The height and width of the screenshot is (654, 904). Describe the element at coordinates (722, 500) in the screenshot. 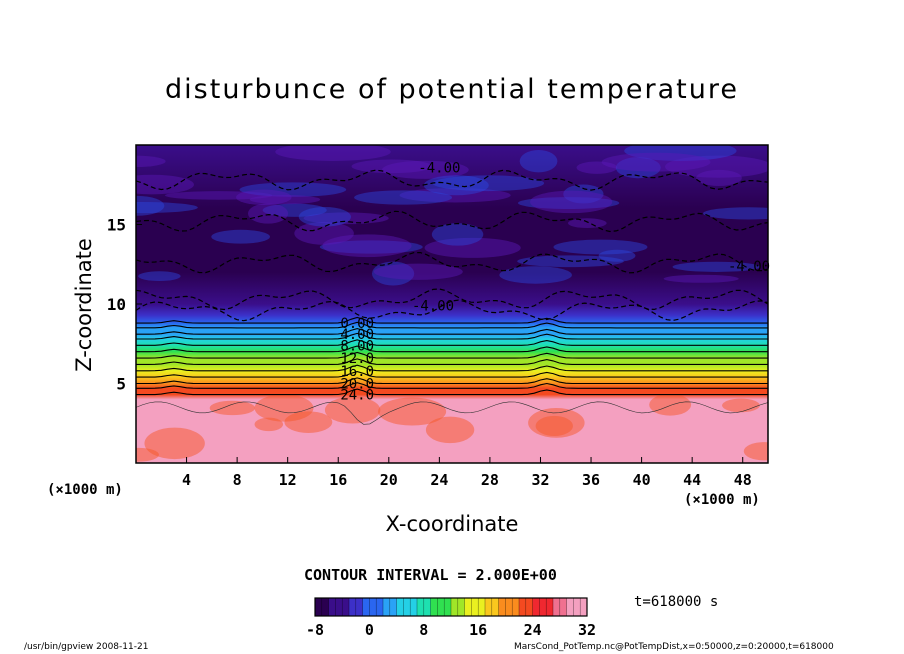

I see `x-unit-label-right: (×1000 m)` at that location.